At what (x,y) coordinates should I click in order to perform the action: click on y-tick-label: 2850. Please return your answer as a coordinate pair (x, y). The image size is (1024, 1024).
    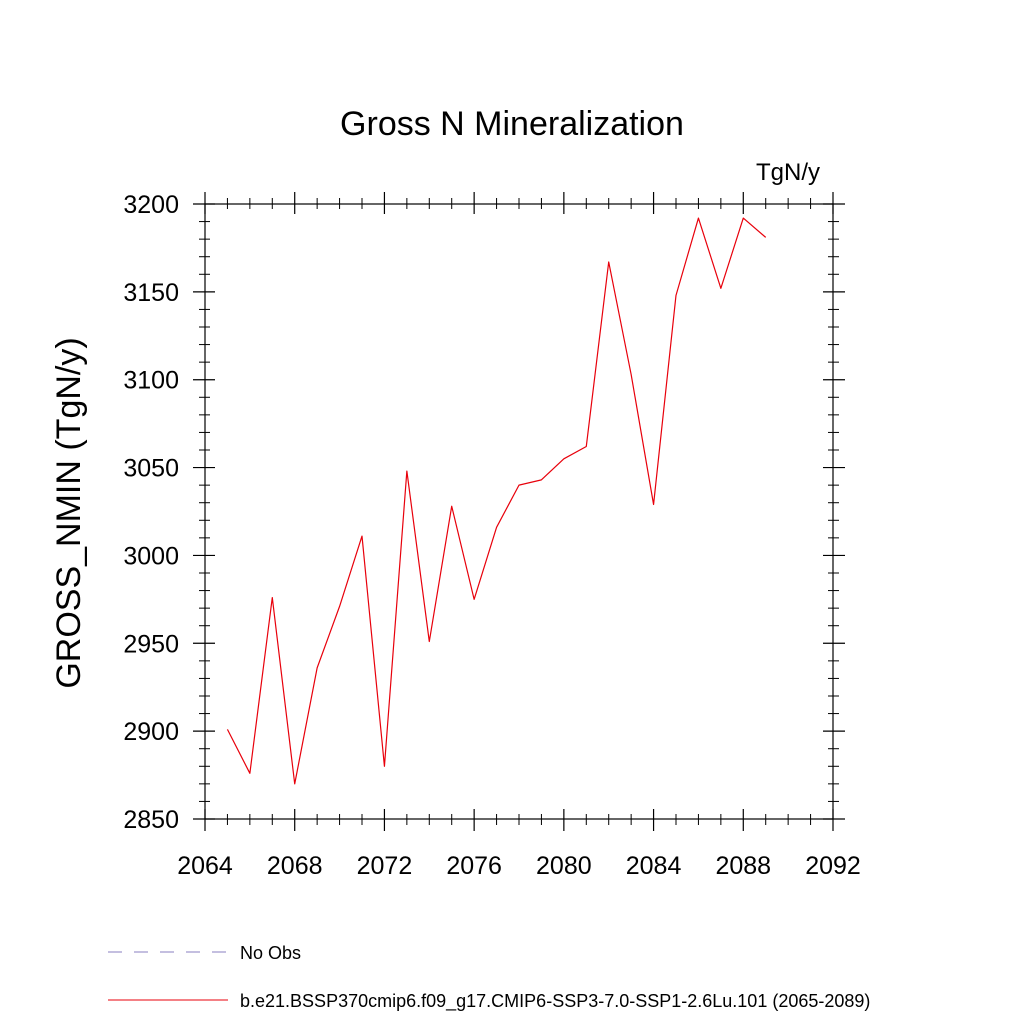
    Looking at the image, I should click on (151, 820).